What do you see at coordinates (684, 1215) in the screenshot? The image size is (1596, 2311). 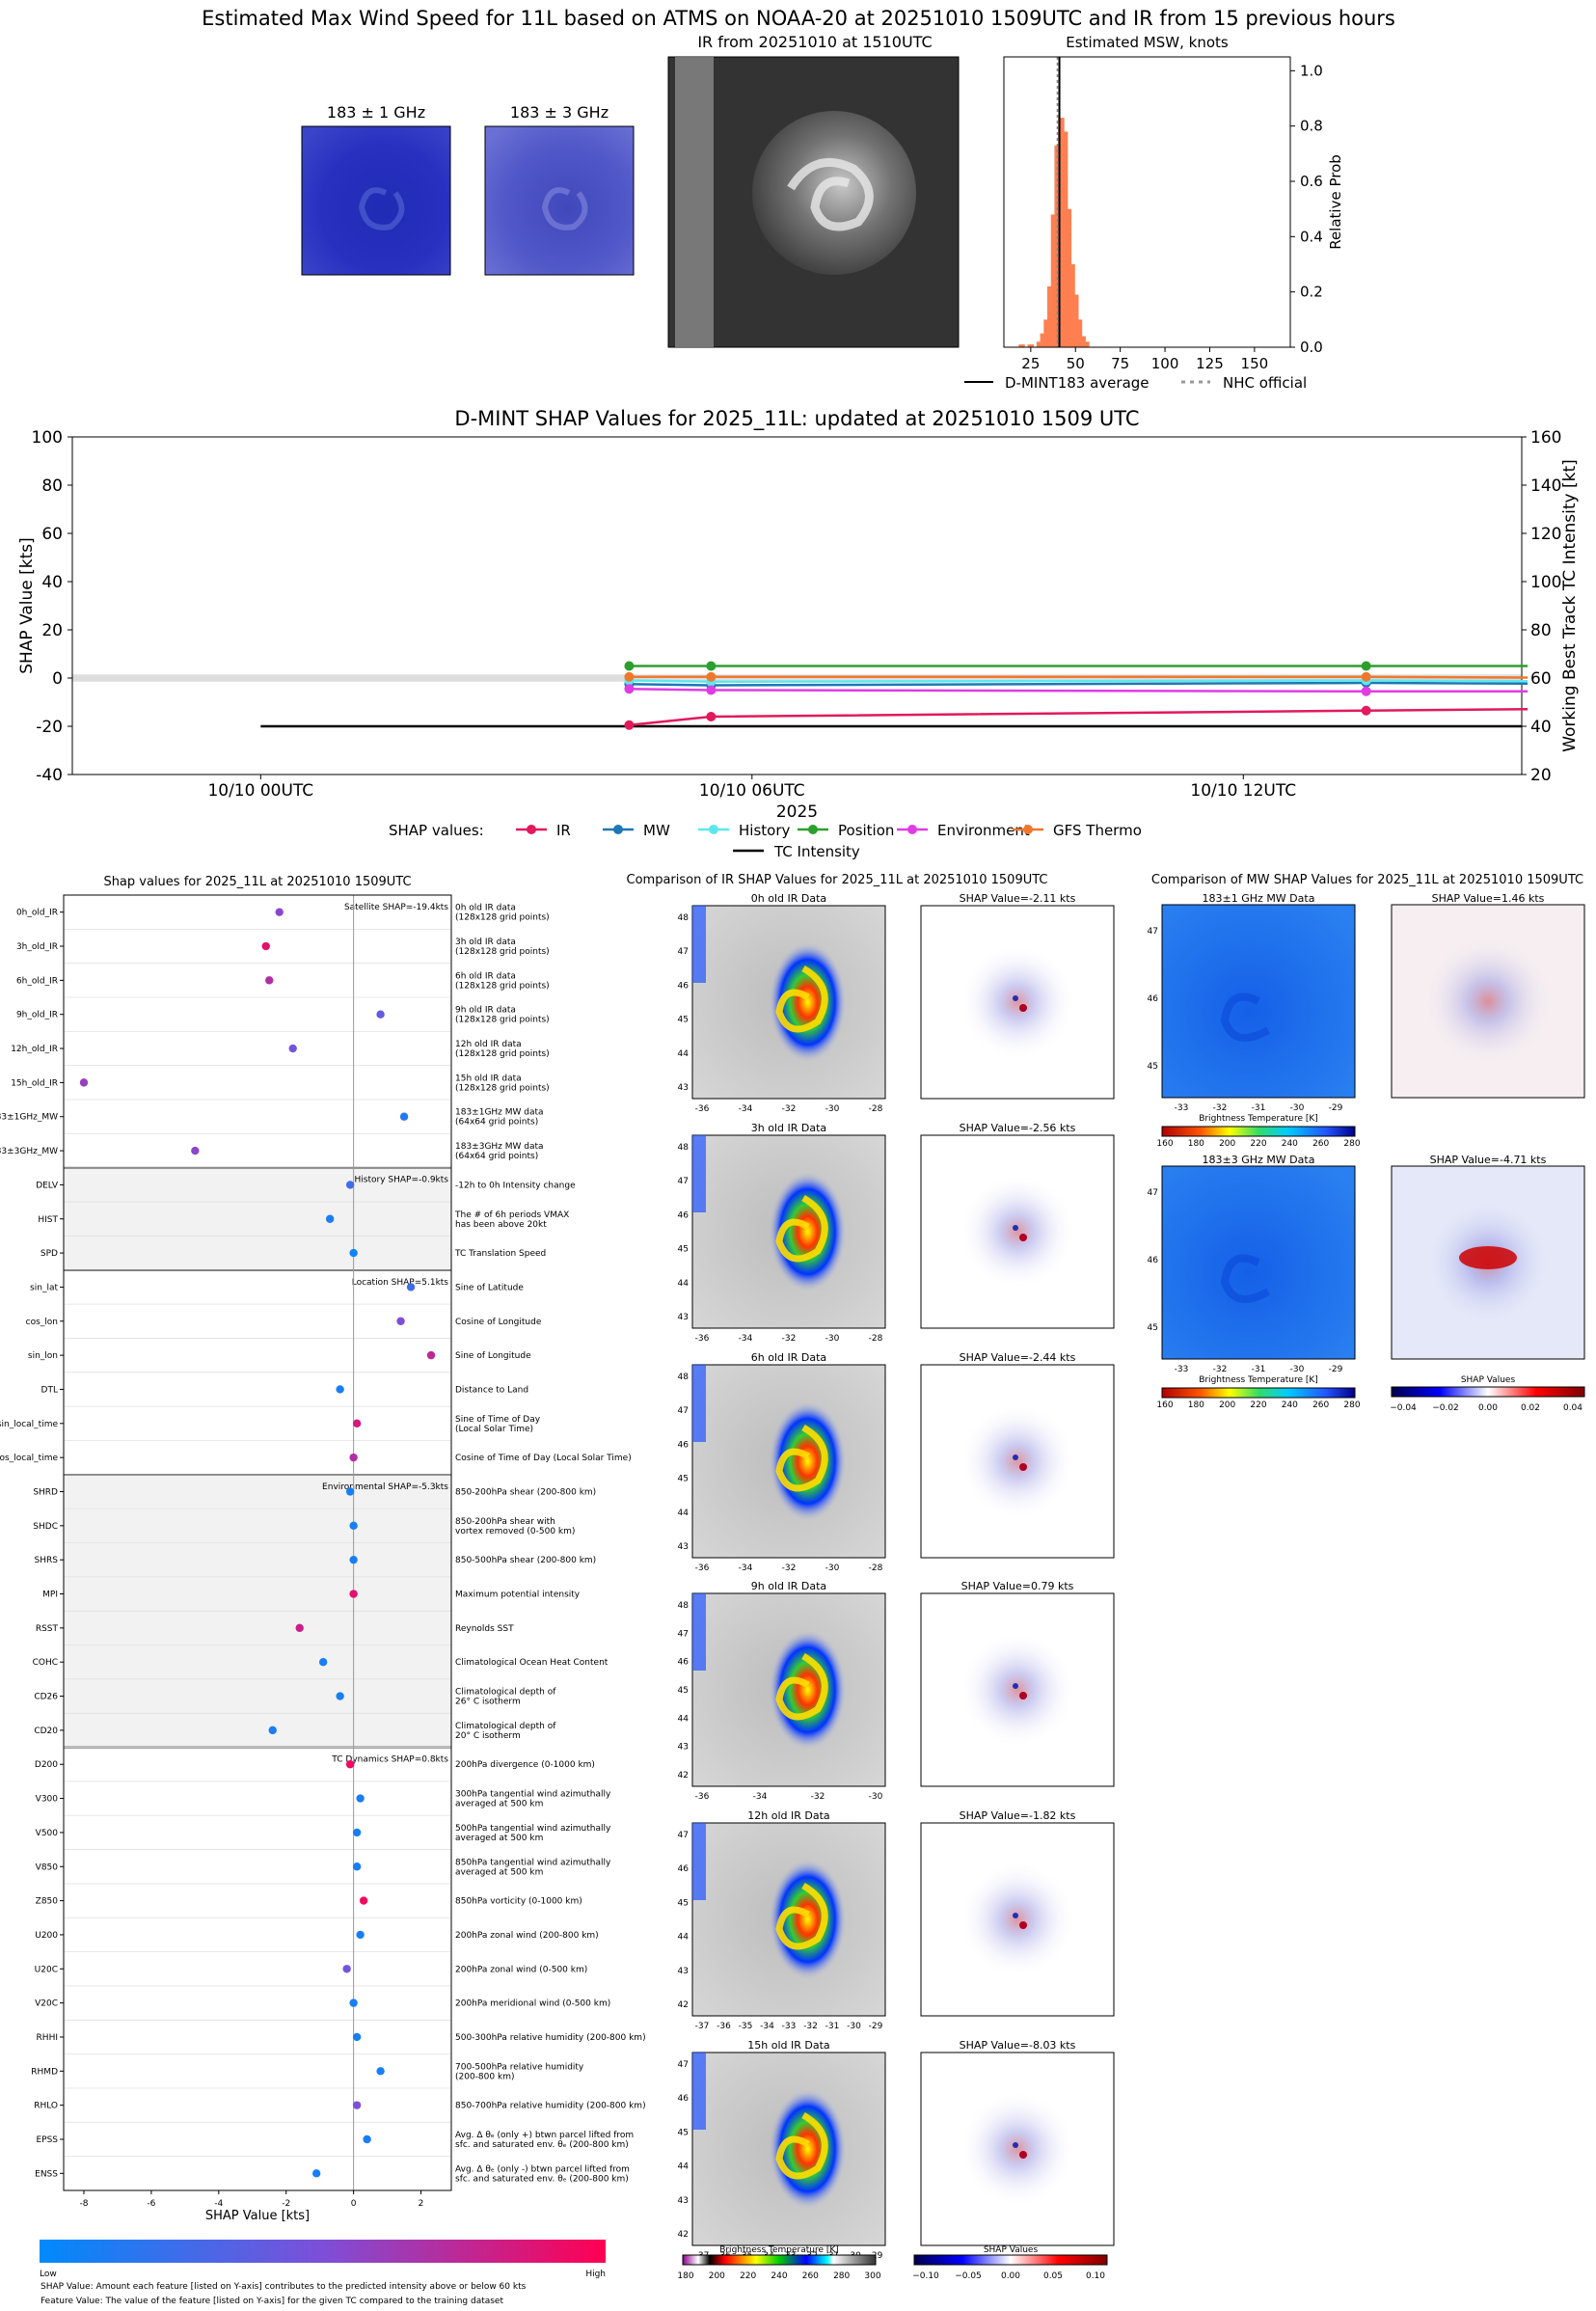 I see `ir-ytick-1: 46` at bounding box center [684, 1215].